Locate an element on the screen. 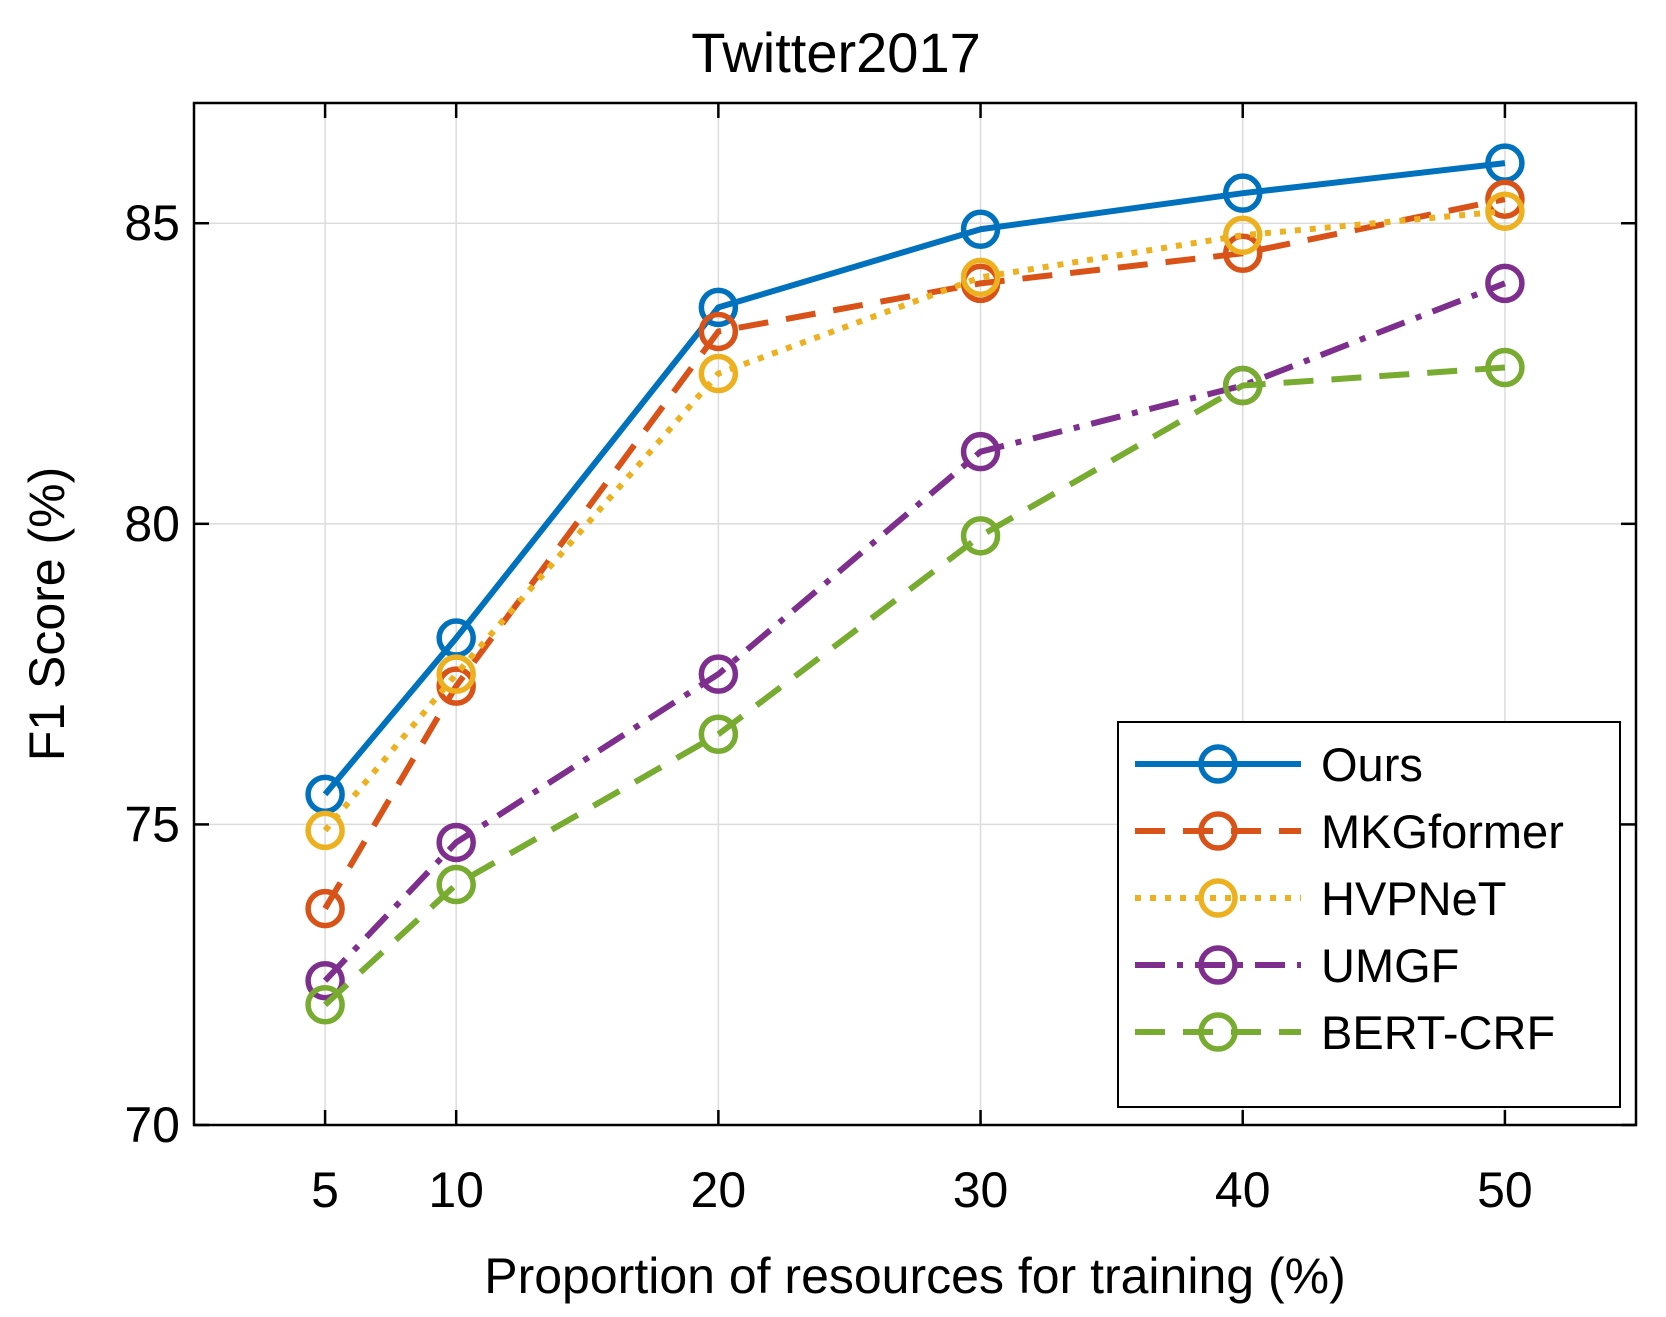 This screenshot has height=1317, width=1666. x-tick-label: 50 is located at coordinates (1505, 1190).